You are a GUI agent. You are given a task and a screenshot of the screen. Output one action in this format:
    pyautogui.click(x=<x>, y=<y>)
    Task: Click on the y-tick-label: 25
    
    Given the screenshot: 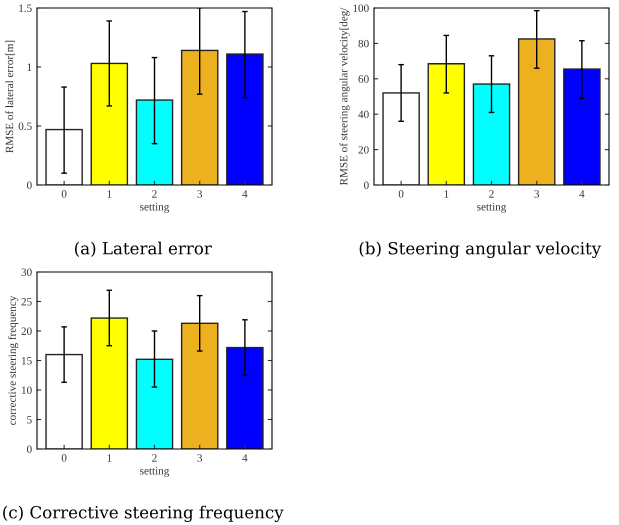 What is the action you would take?
    pyautogui.click(x=27, y=302)
    